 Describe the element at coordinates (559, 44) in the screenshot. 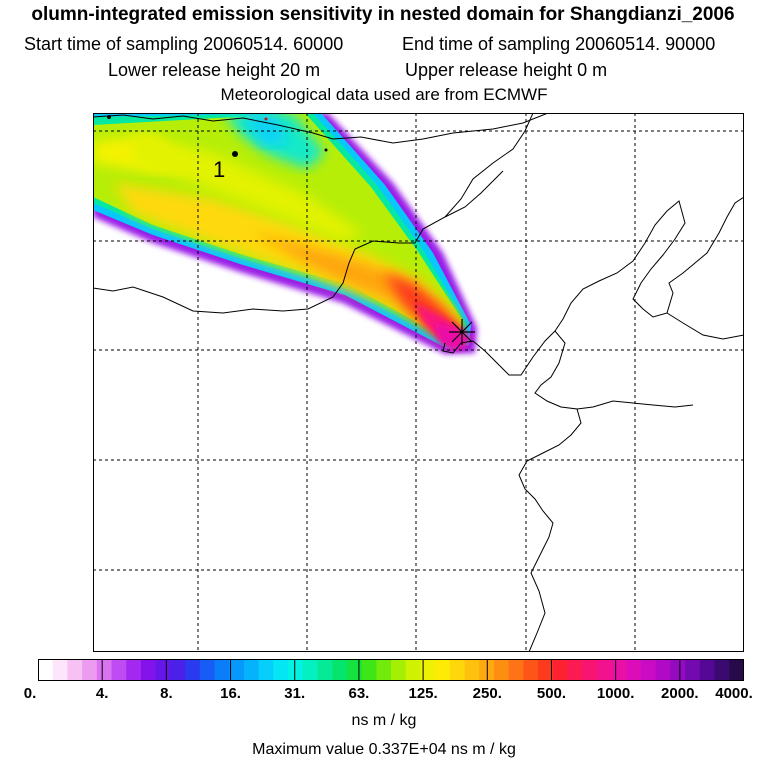

I see `end-time-label: End time of sampling 20060514. 90000` at that location.